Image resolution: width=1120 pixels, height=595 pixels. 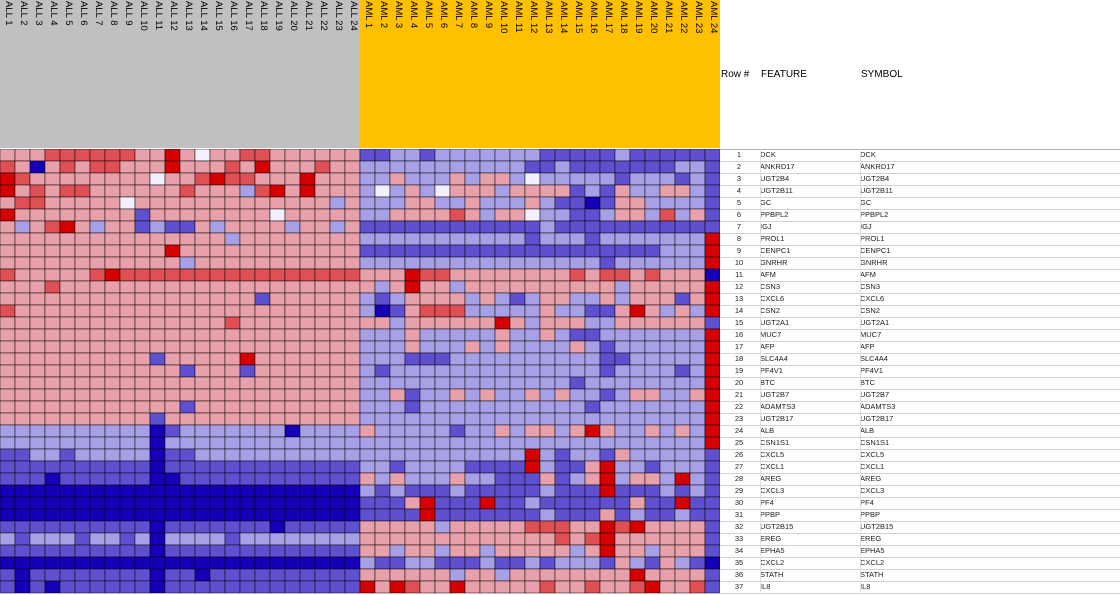 I want to click on column-label-text: ALL 9, so click(x=128, y=13).